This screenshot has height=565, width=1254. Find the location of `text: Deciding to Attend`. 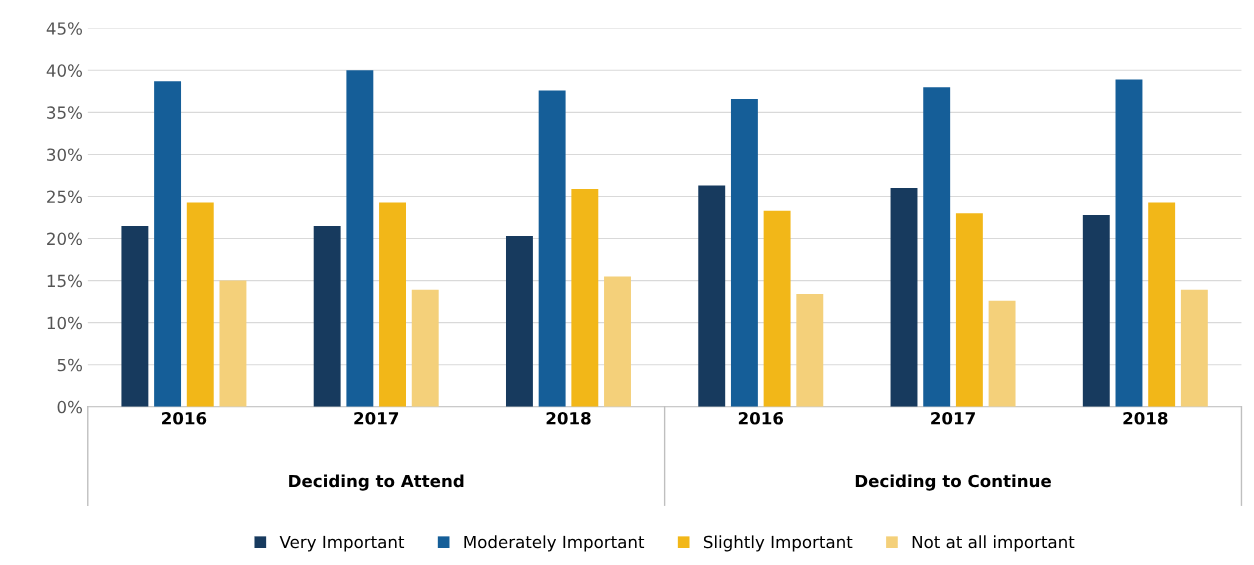

text: Deciding to Attend is located at coordinates (376, 482).